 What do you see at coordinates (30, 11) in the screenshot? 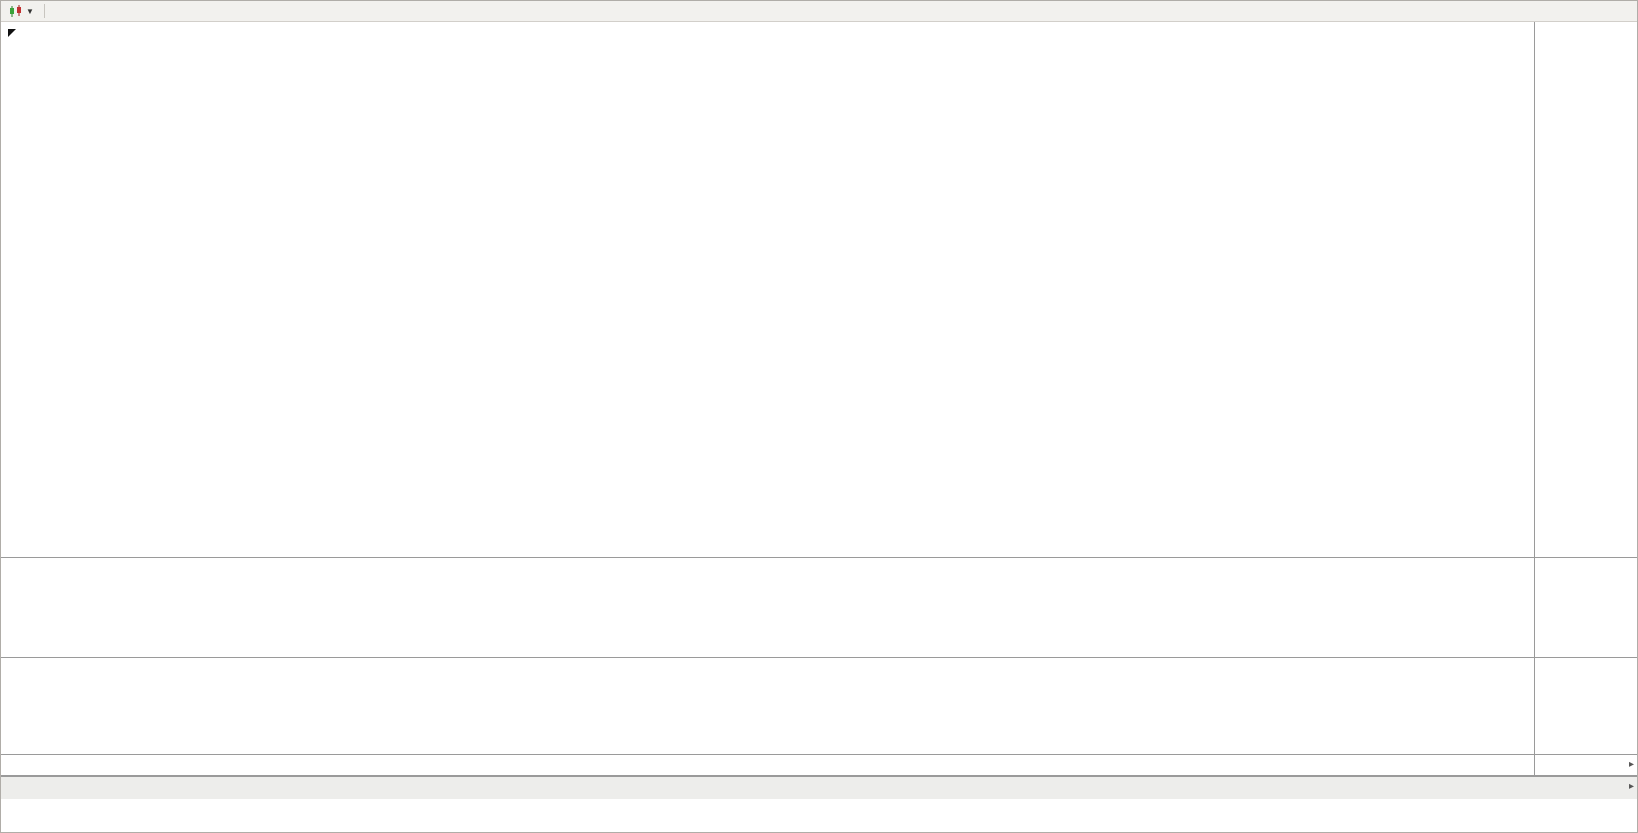
I see `chevron-down-icon: ▼` at bounding box center [30, 11].